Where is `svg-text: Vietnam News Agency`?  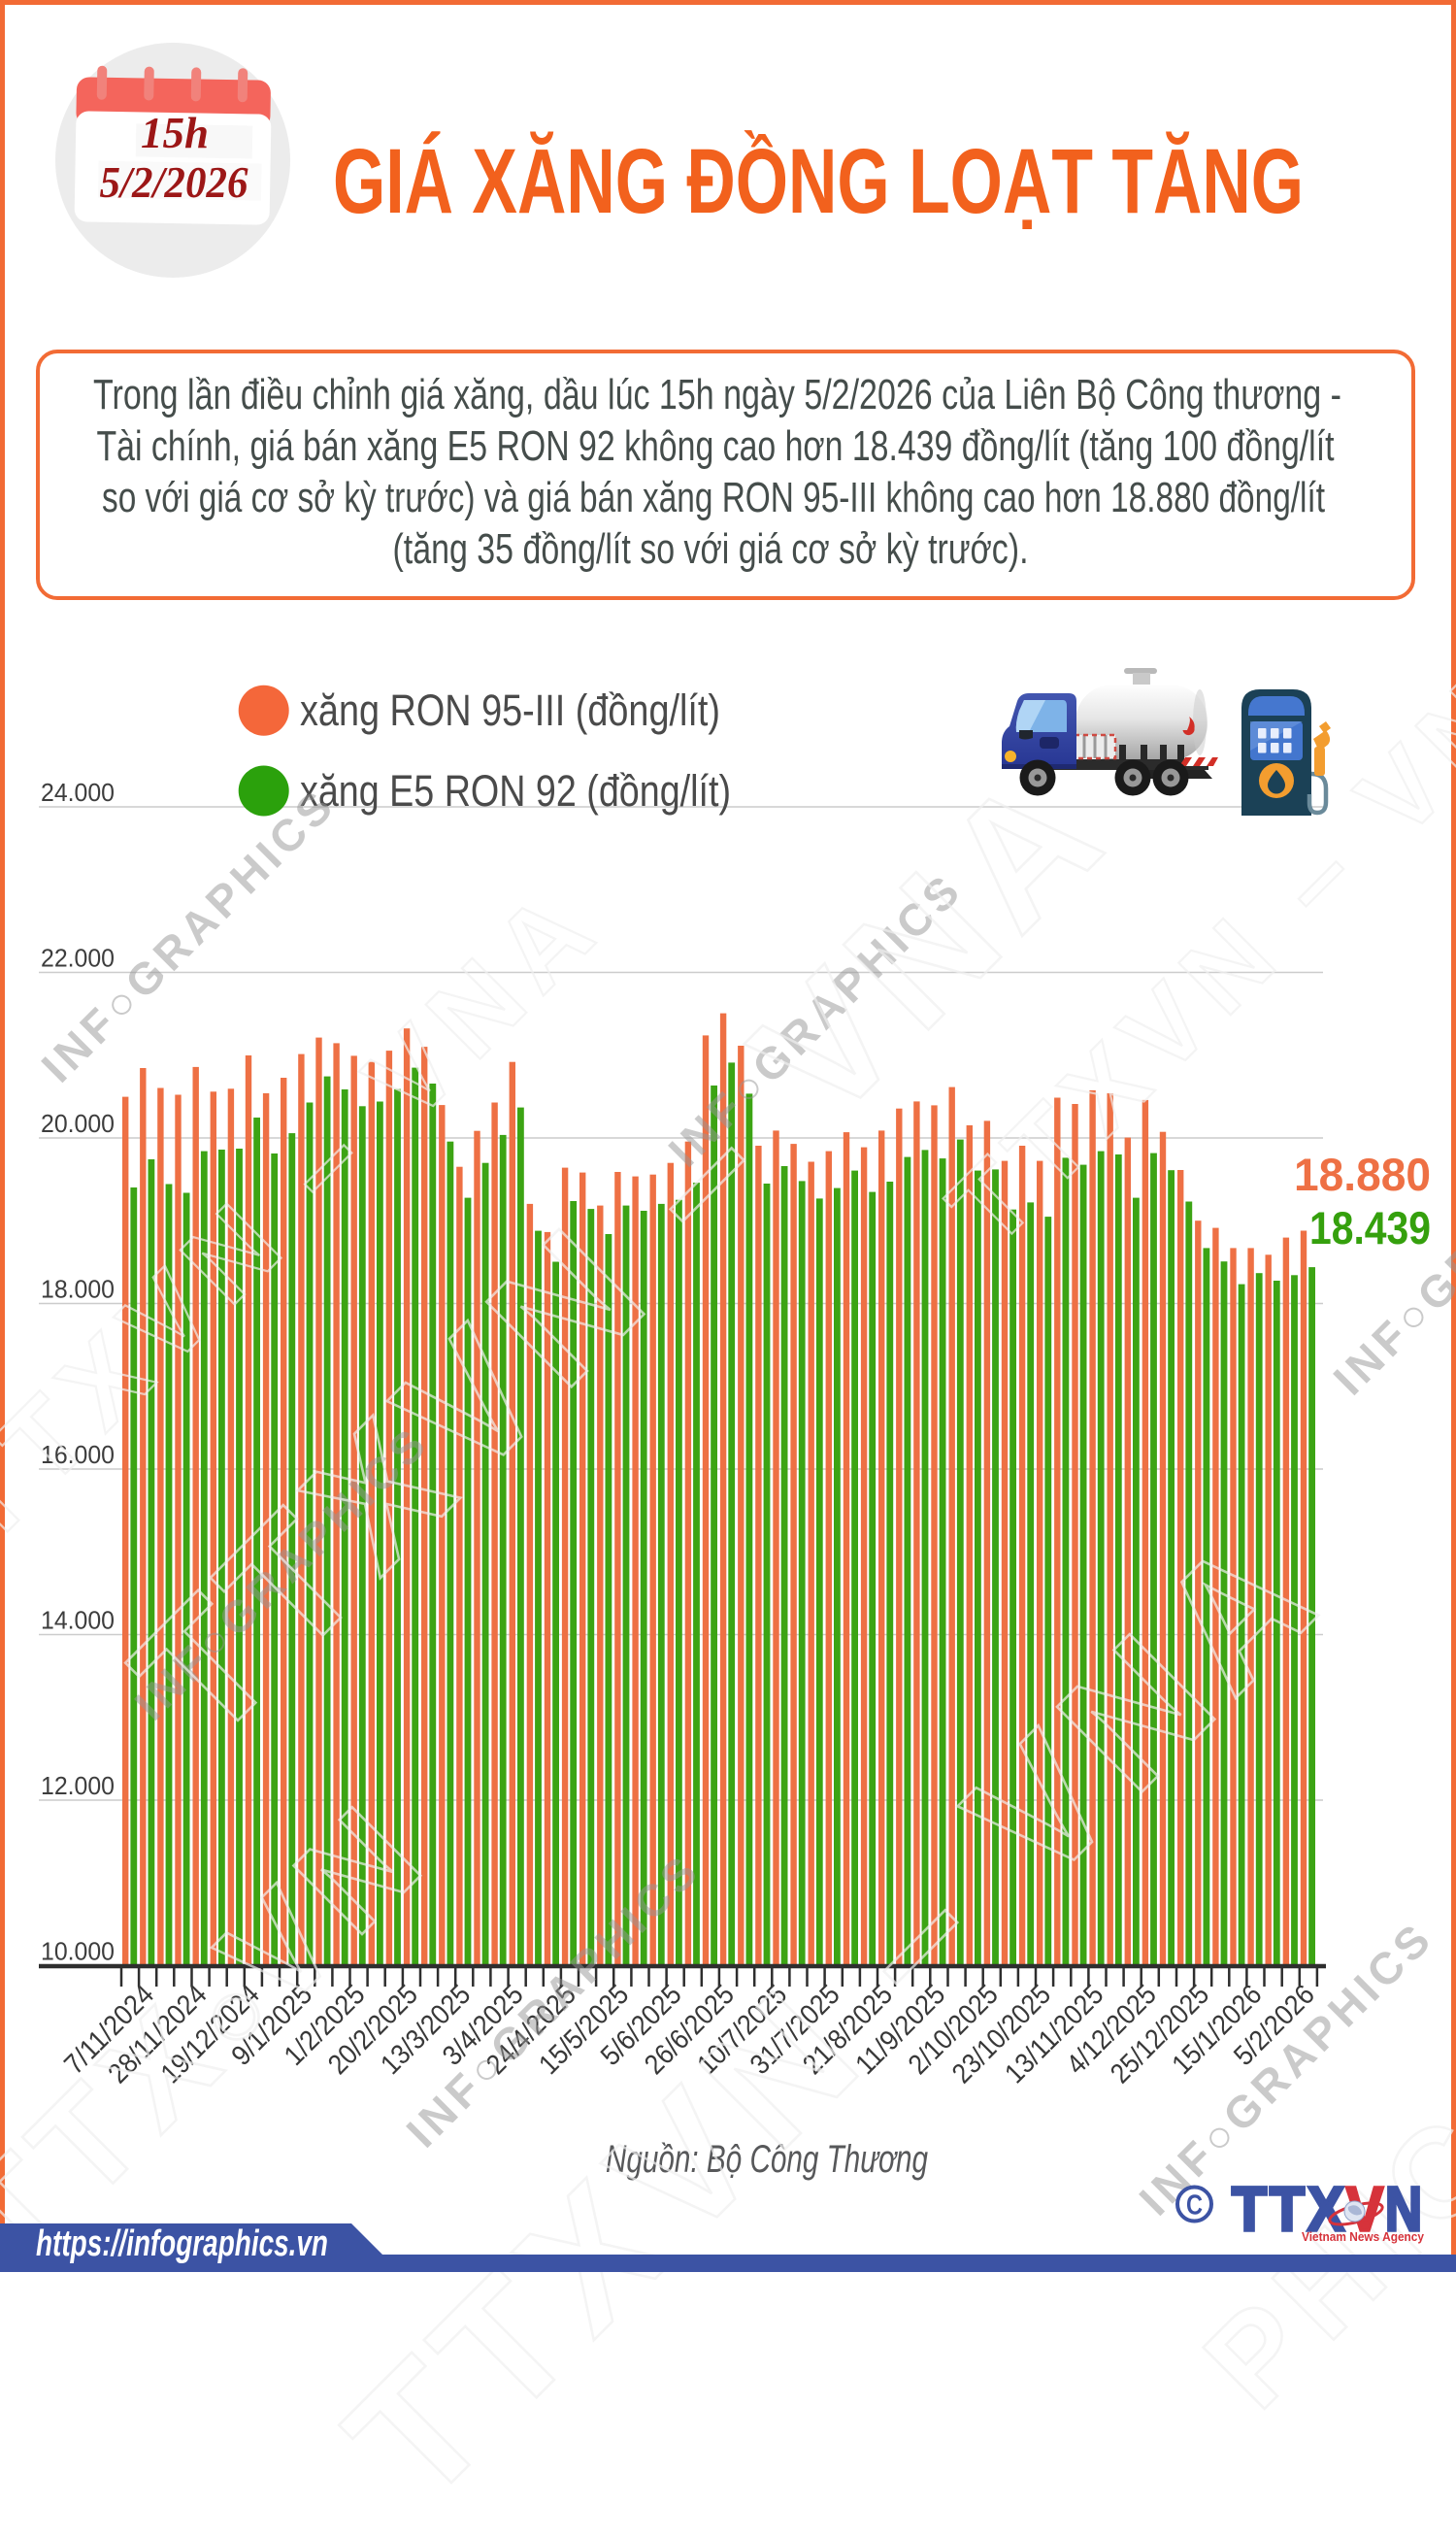 svg-text: Vietnam News Agency is located at coordinates (1363, 2236).